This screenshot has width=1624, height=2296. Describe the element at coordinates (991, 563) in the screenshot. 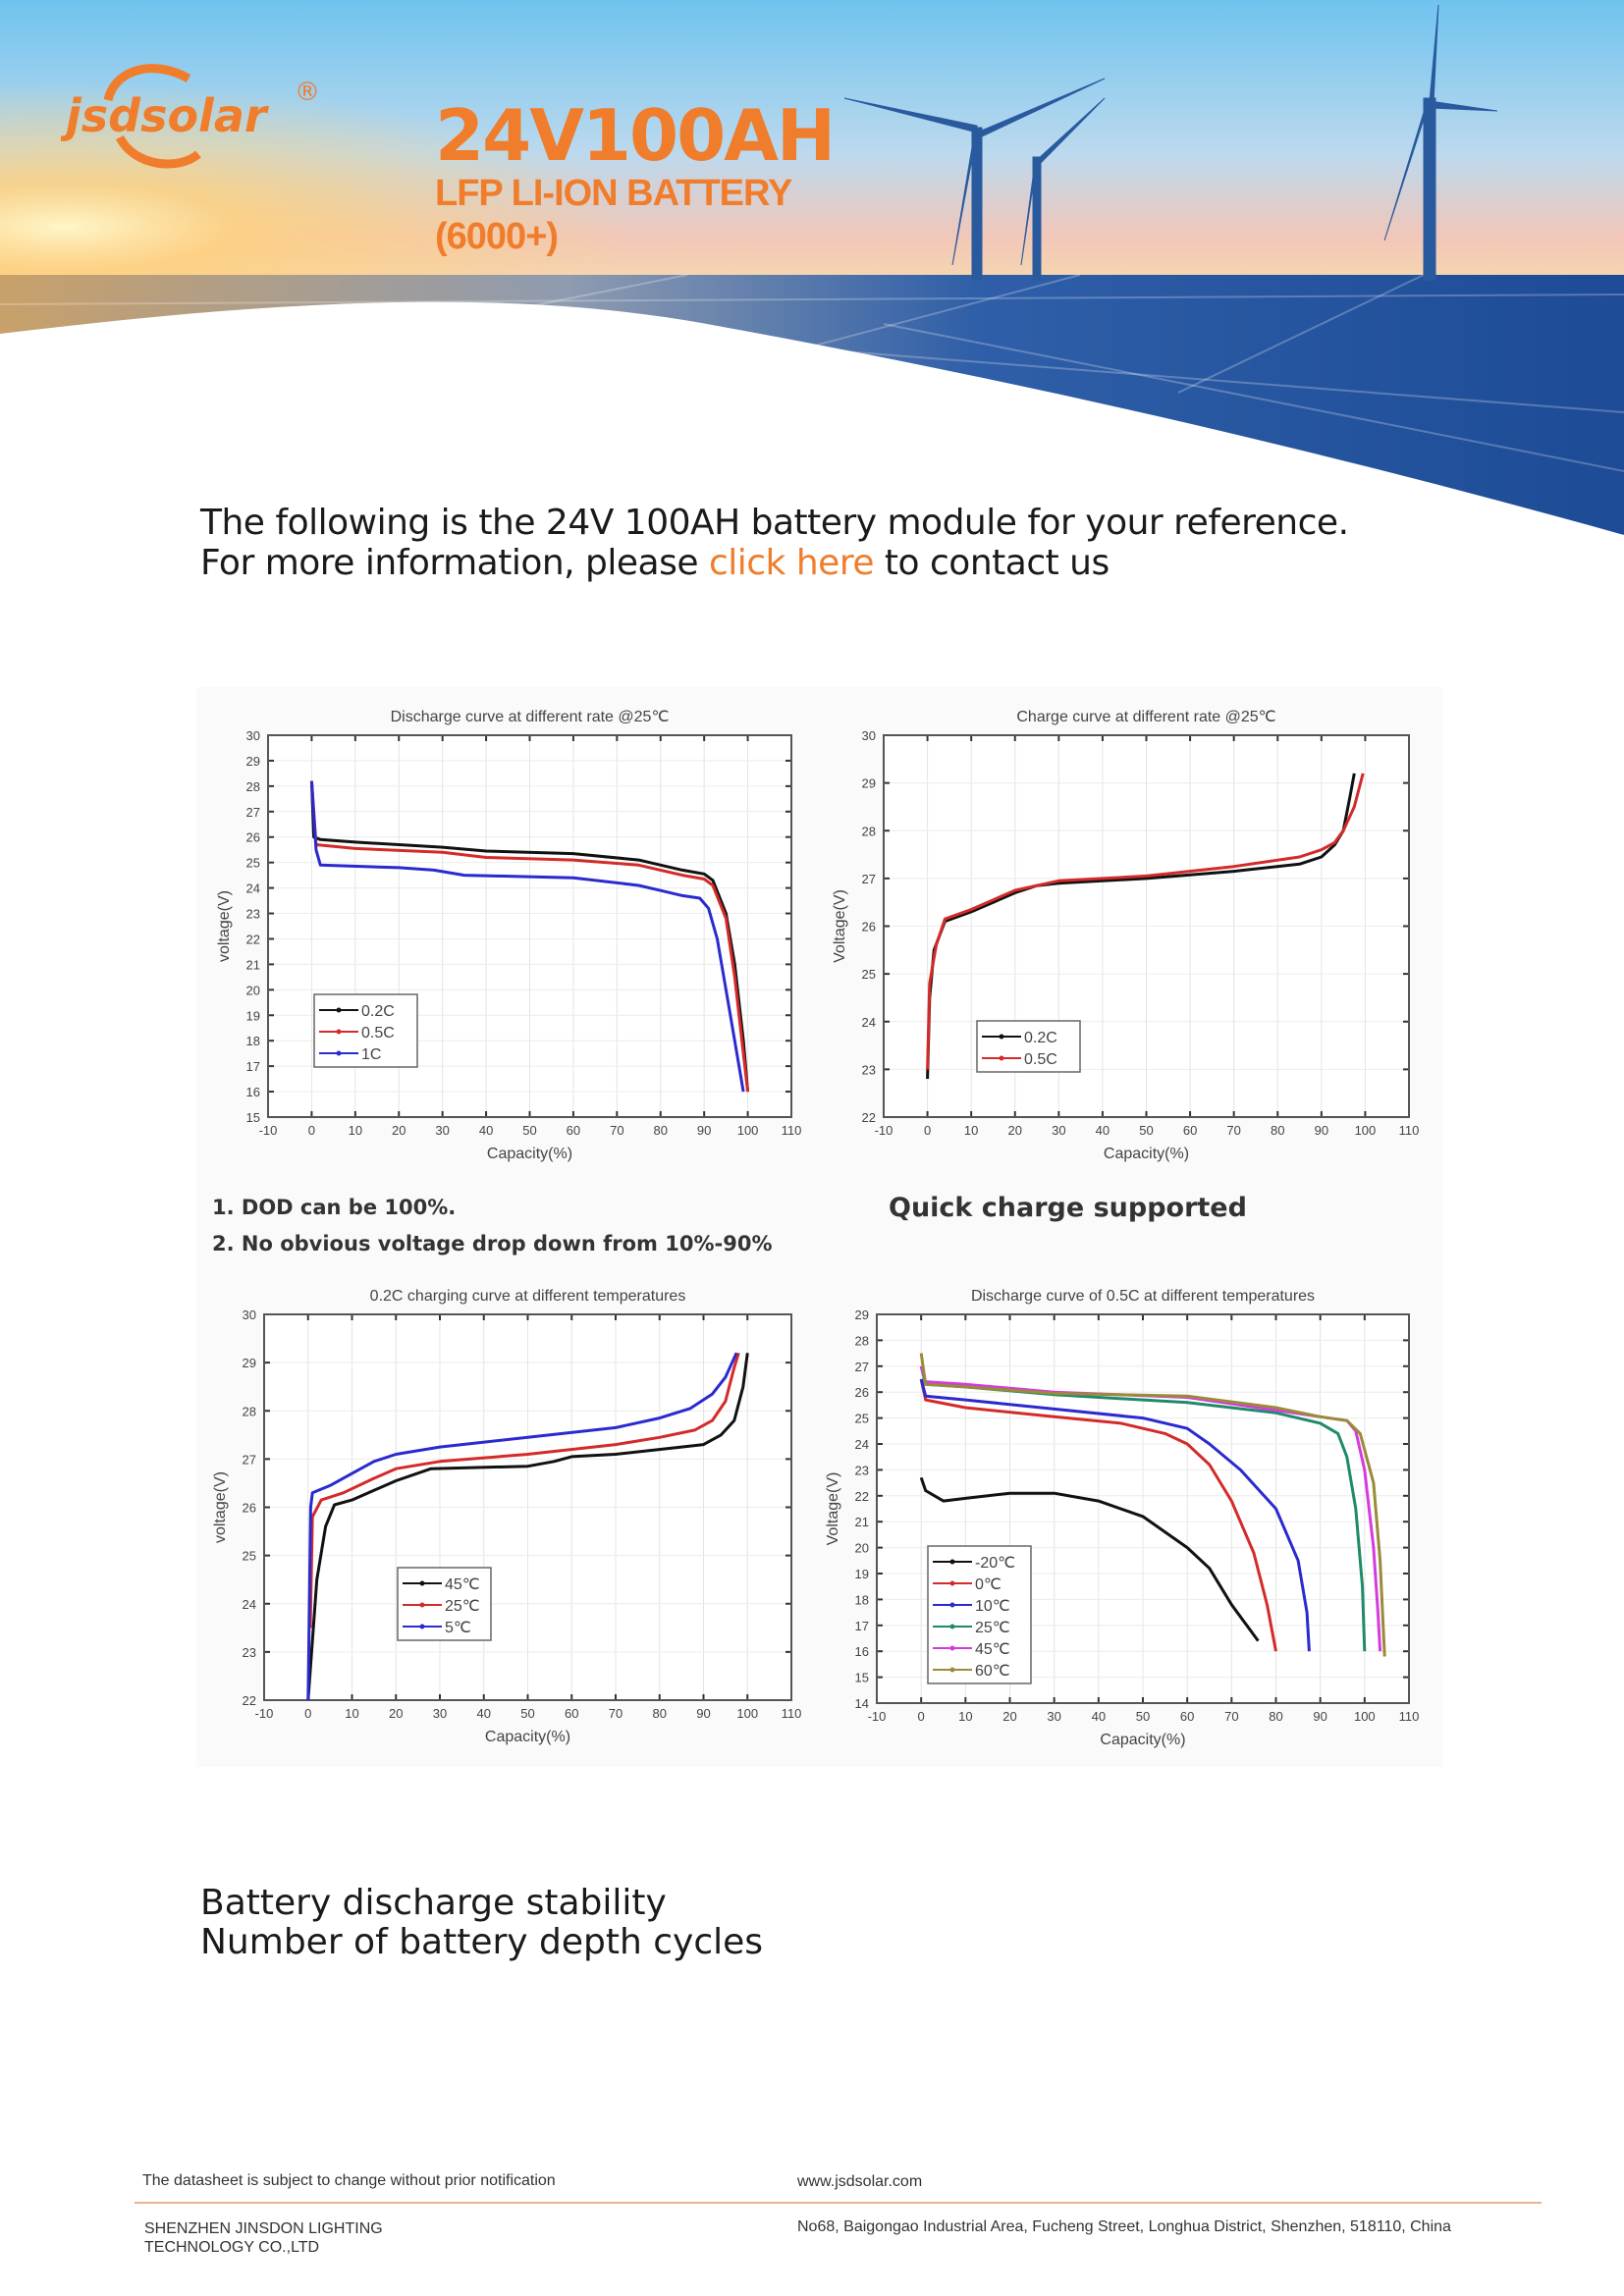

I see `intro-text-end: to contact us` at that location.